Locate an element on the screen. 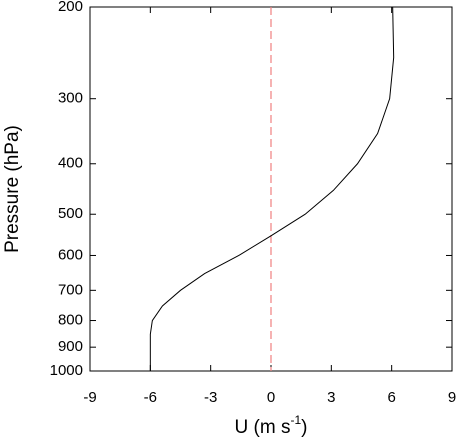  y-tick-label: 600 is located at coordinates (70, 254).